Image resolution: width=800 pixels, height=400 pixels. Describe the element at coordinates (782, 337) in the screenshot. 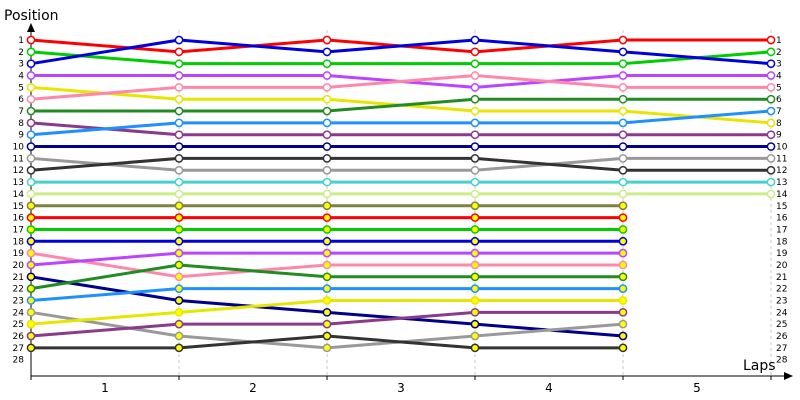

I see `y-tick-label-right: 26` at that location.